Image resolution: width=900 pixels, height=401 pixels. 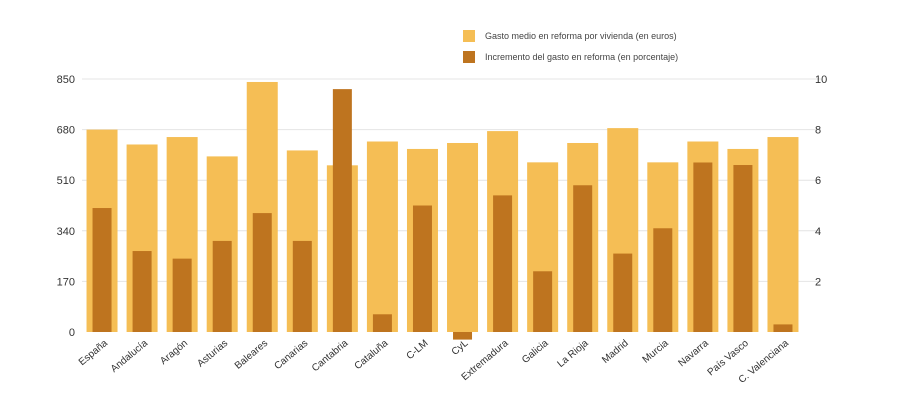 What do you see at coordinates (372, 355) in the screenshot?
I see `category-label: Cataluña` at bounding box center [372, 355].